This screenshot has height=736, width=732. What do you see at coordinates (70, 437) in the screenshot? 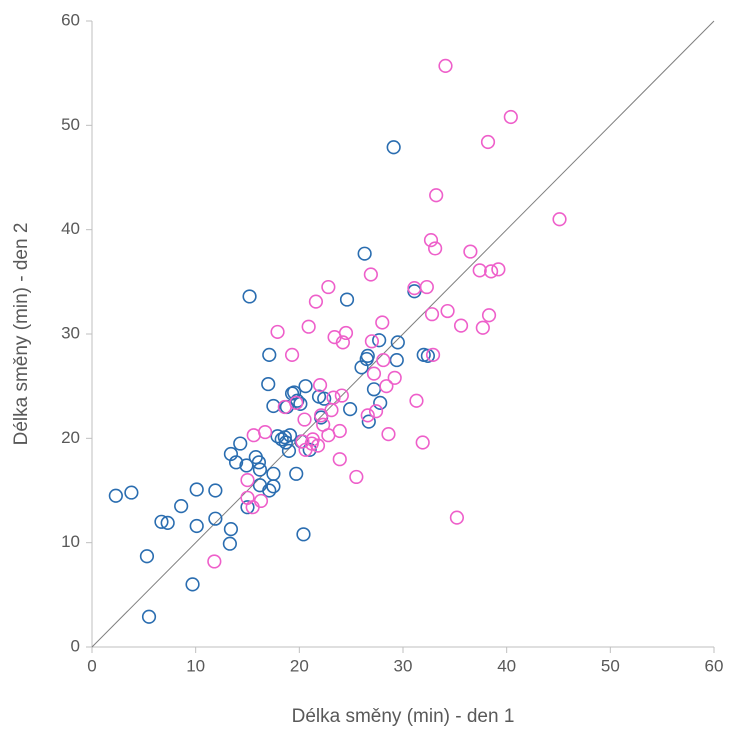
I see `y-tick-label: 20` at bounding box center [70, 437].